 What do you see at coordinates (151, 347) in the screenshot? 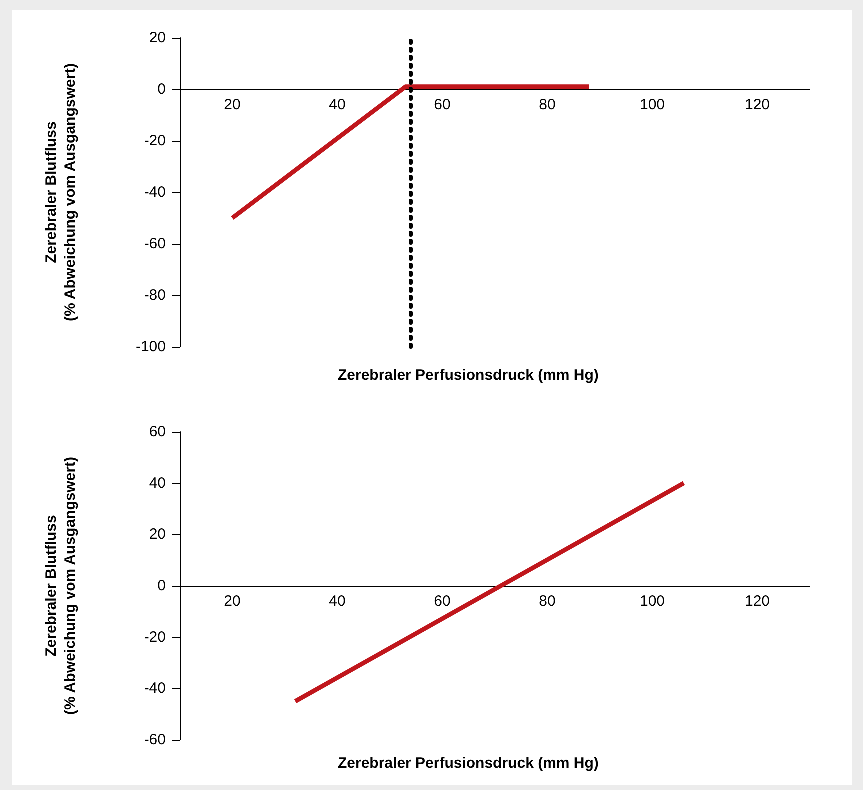
I see `y-tick-label: -100` at bounding box center [151, 347].